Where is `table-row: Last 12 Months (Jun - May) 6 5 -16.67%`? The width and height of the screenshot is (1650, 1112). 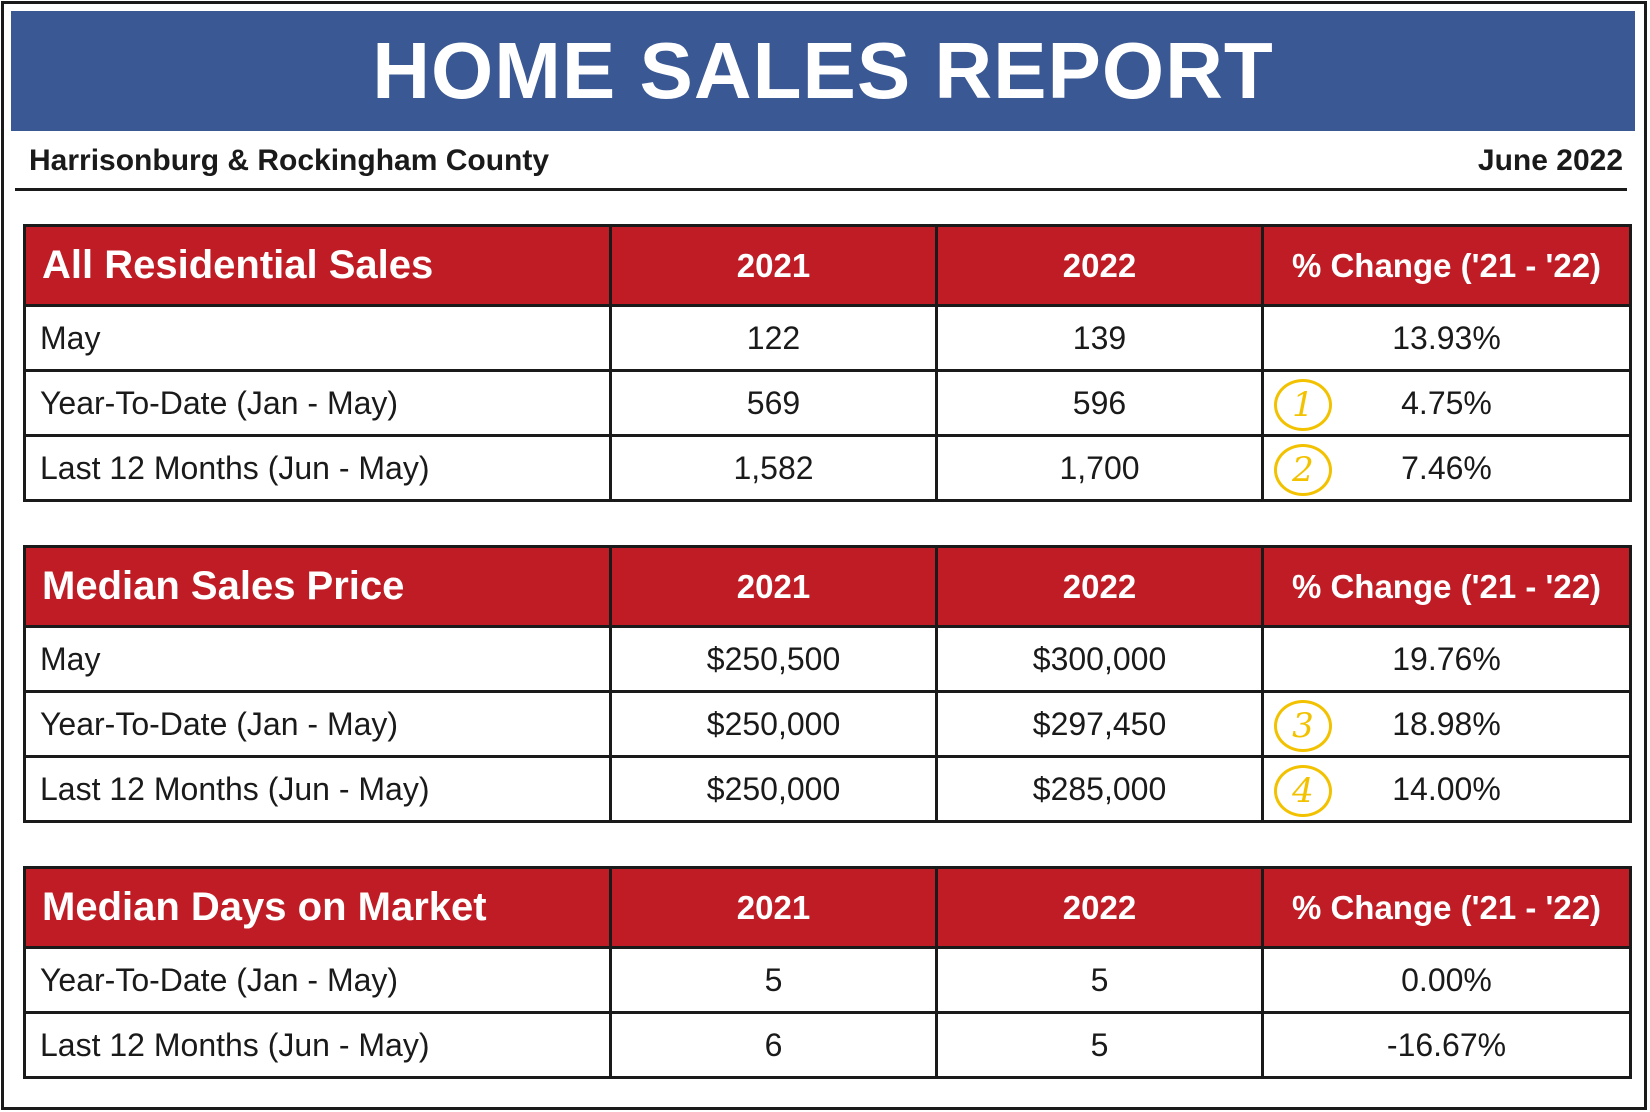 table-row: Last 12 Months (Jun - May) 6 5 -16.67% is located at coordinates (827, 1045).